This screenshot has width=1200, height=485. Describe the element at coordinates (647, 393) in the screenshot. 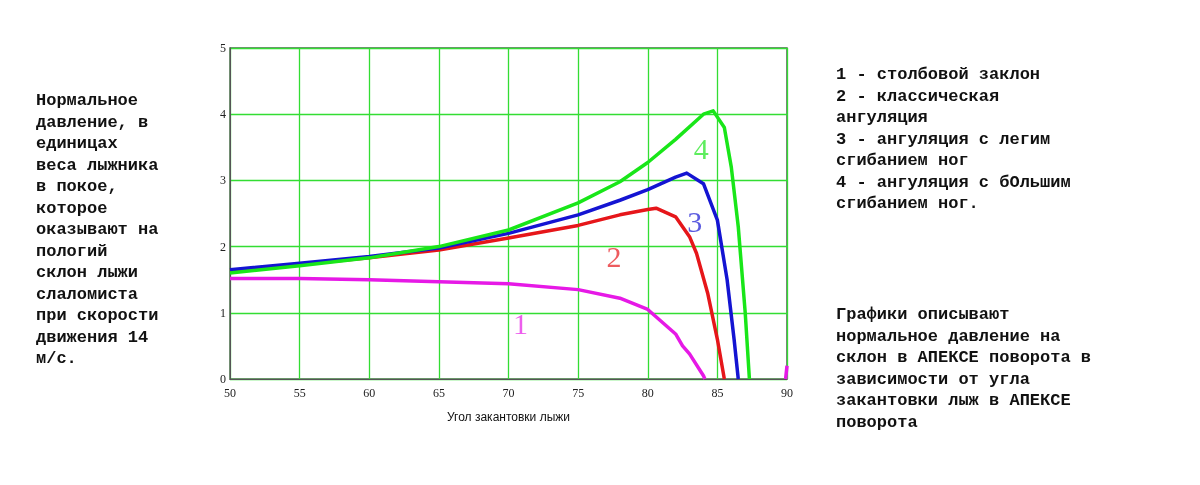

I see `x-tick-label: 80` at that location.